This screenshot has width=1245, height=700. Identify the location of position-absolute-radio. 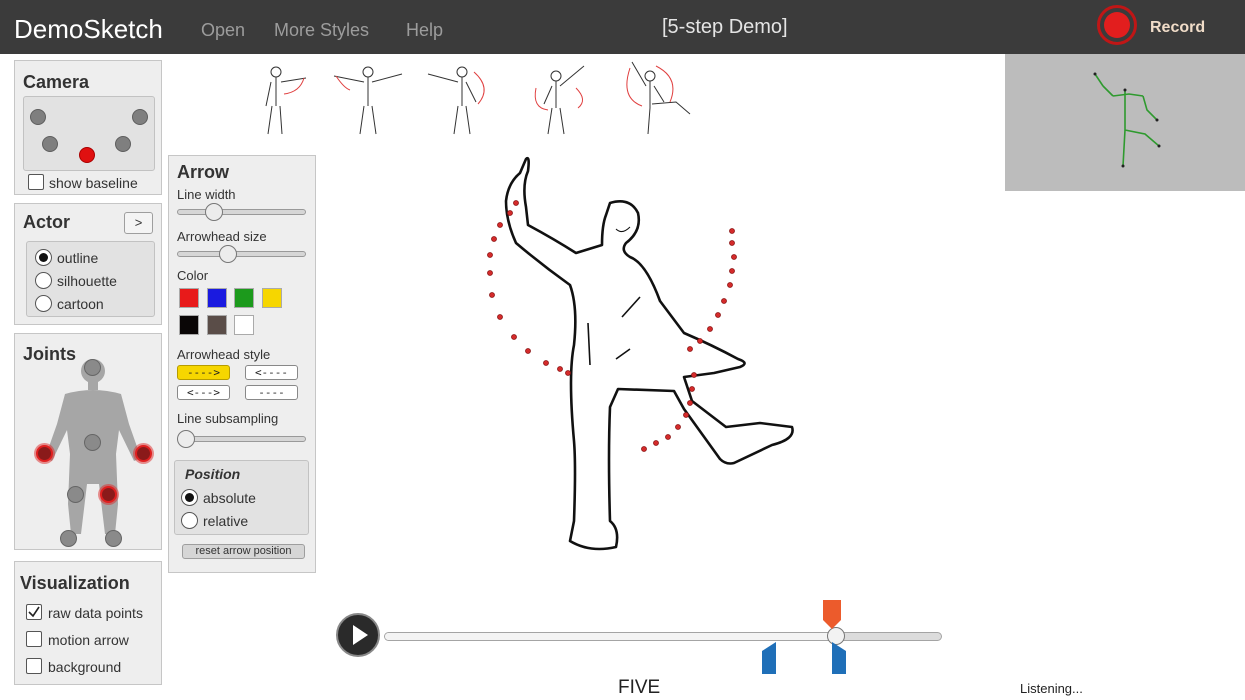
(189, 497).